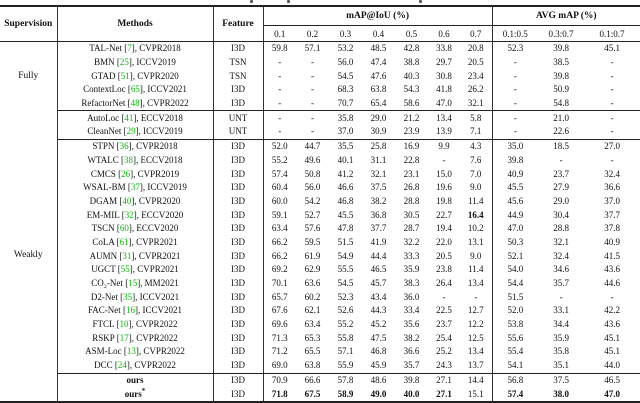 The width and height of the screenshot is (640, 403). What do you see at coordinates (103, 214) in the screenshot?
I see `method-name: EM-MIL` at bounding box center [103, 214].